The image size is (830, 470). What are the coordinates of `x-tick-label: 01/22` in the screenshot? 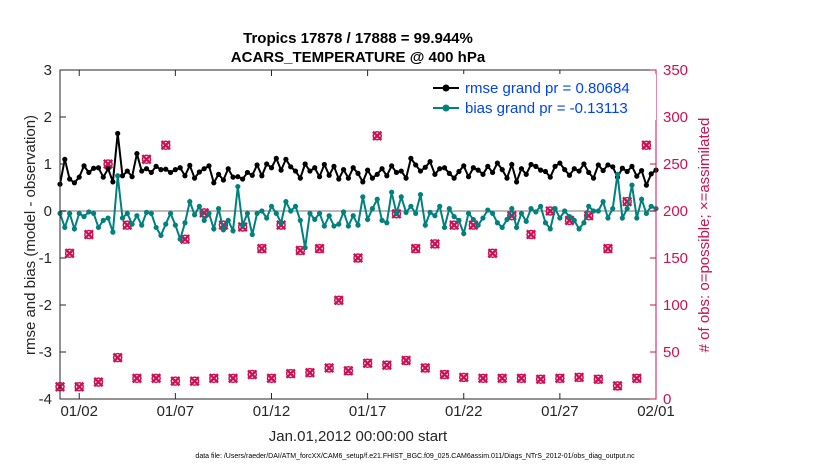 It's located at (464, 411).